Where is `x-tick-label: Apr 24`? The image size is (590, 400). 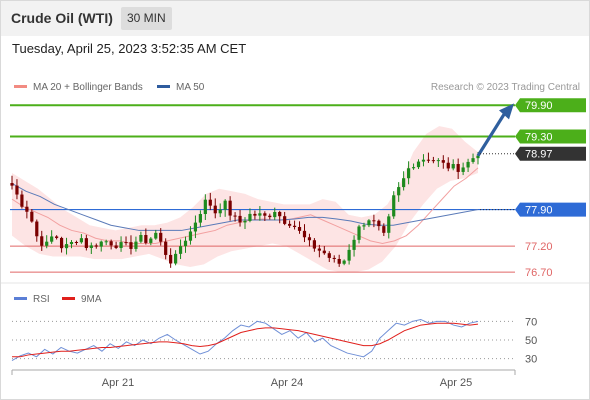
x-tick-label: Apr 24 is located at coordinates (287, 383).